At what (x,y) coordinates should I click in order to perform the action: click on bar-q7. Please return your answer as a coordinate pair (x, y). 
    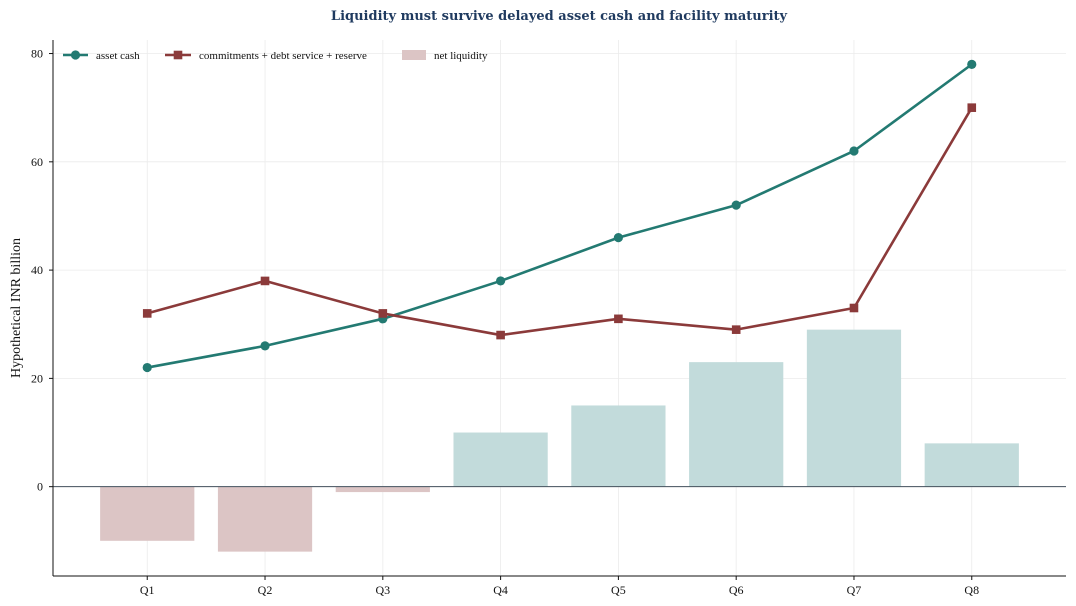
    Looking at the image, I should click on (854, 408).